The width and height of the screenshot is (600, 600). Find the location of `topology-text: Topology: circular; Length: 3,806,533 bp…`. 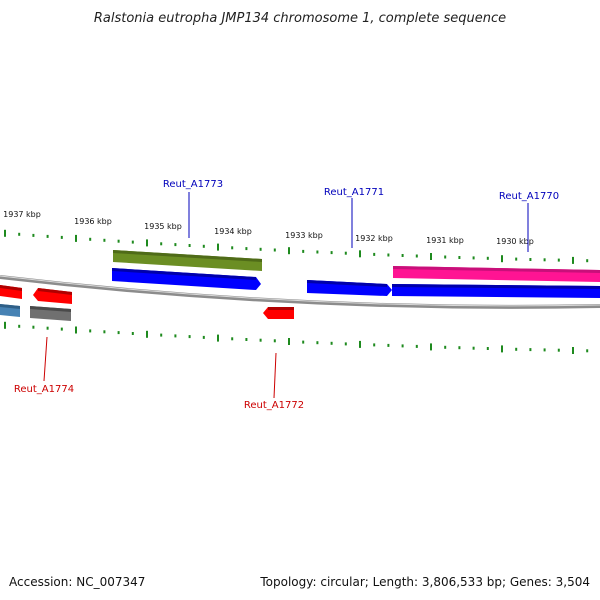

topology-text: Topology: circular; Length: 3,806,533 bp… is located at coordinates (424, 582).